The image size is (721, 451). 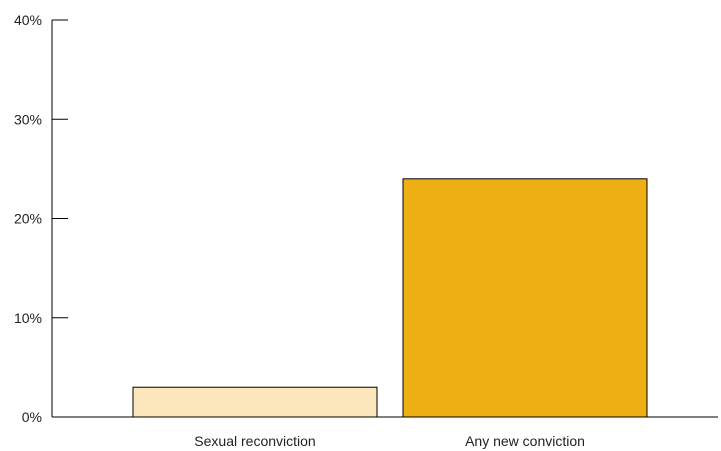 What do you see at coordinates (254, 441) in the screenshot?
I see `x-category-label: Sexual reconviction` at bounding box center [254, 441].